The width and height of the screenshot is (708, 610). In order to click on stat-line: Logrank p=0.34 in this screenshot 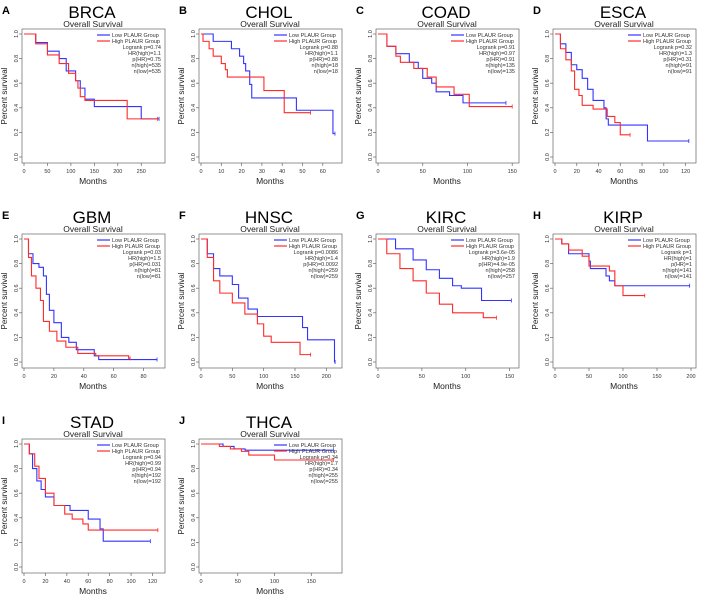, I will do `click(319, 458)`.